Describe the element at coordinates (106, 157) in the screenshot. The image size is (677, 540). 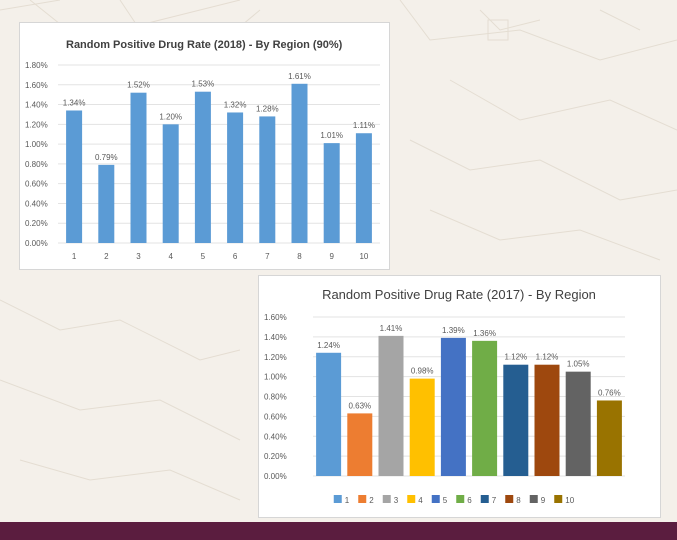
I see `data-label: 0.79%` at that location.